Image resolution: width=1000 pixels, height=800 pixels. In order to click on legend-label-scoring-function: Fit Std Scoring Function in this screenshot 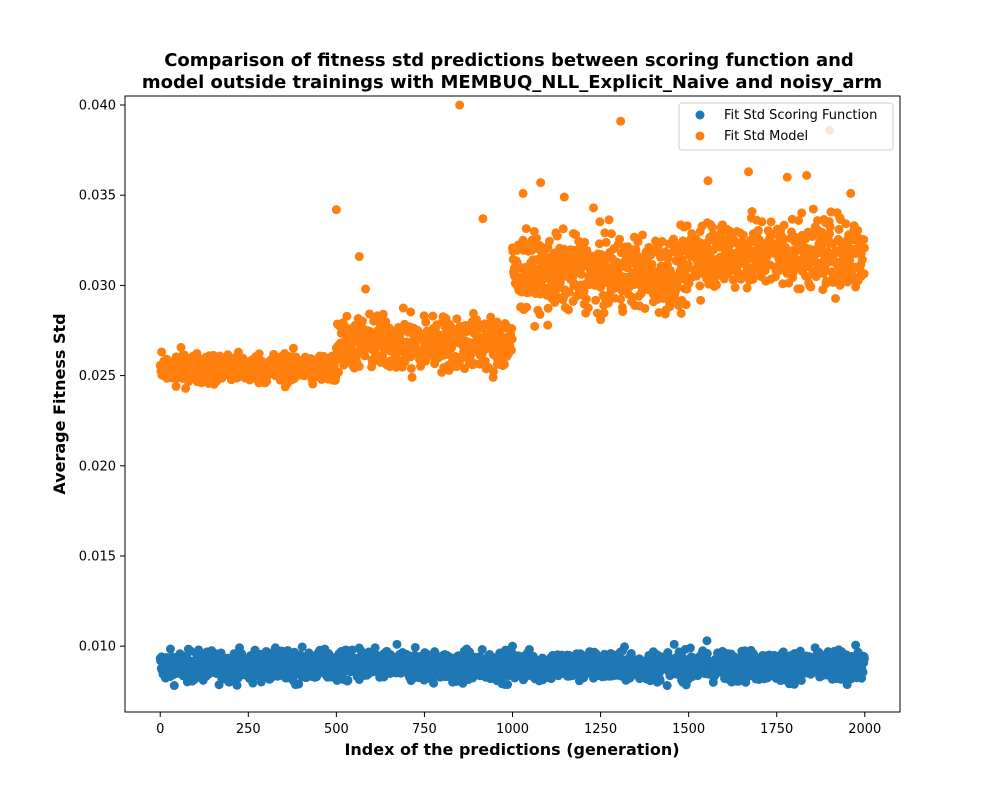, I will do `click(800, 115)`.